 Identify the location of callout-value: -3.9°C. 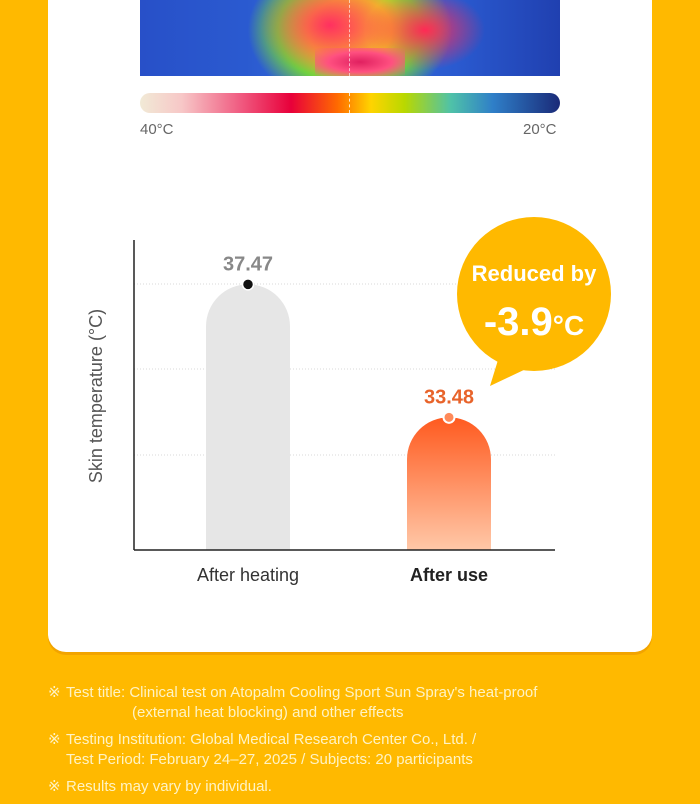
(534, 322).